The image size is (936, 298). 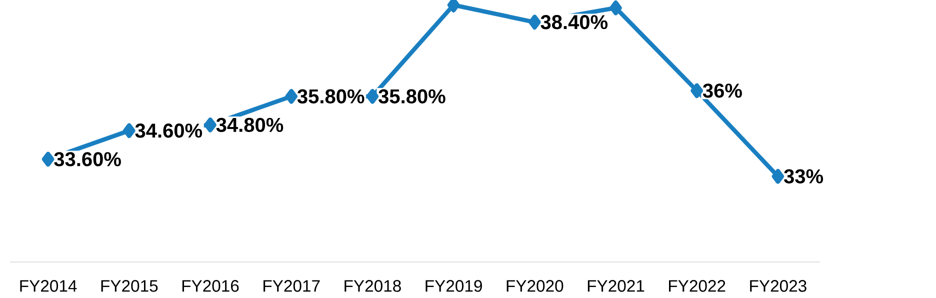 I want to click on data-label: 34.60%, so click(x=168, y=131).